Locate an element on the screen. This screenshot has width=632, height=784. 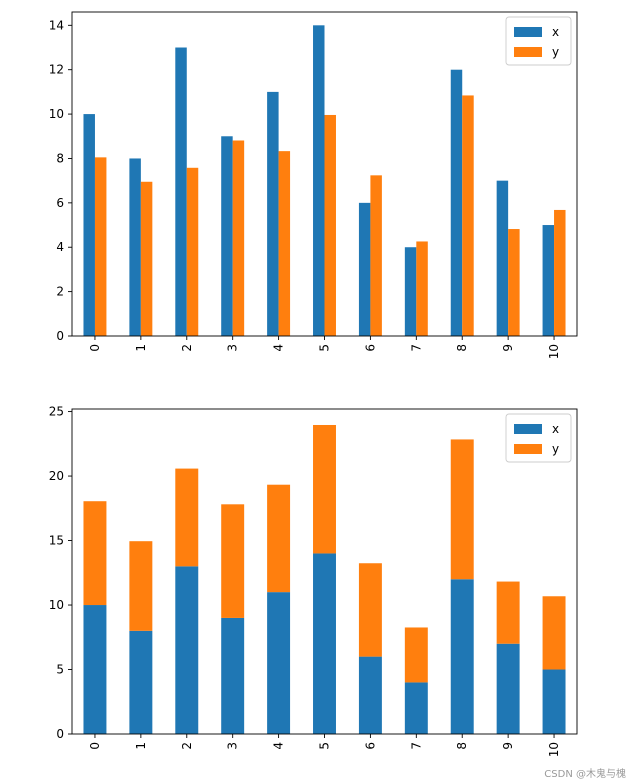
watermark: CSDN @木鬼与槐 is located at coordinates (585, 774).